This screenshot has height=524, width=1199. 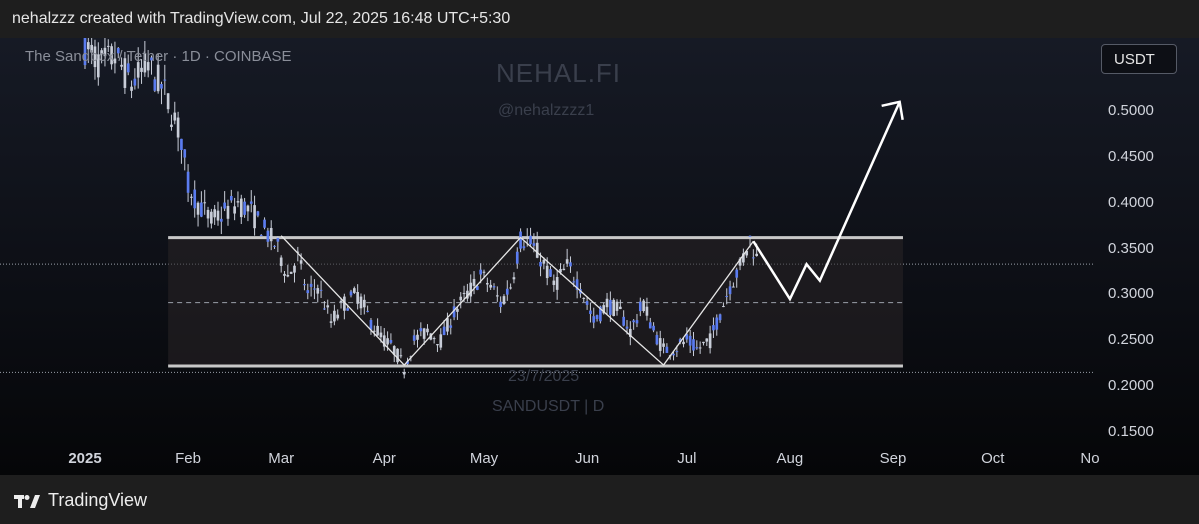 I want to click on projection-path, so click(x=826, y=201).